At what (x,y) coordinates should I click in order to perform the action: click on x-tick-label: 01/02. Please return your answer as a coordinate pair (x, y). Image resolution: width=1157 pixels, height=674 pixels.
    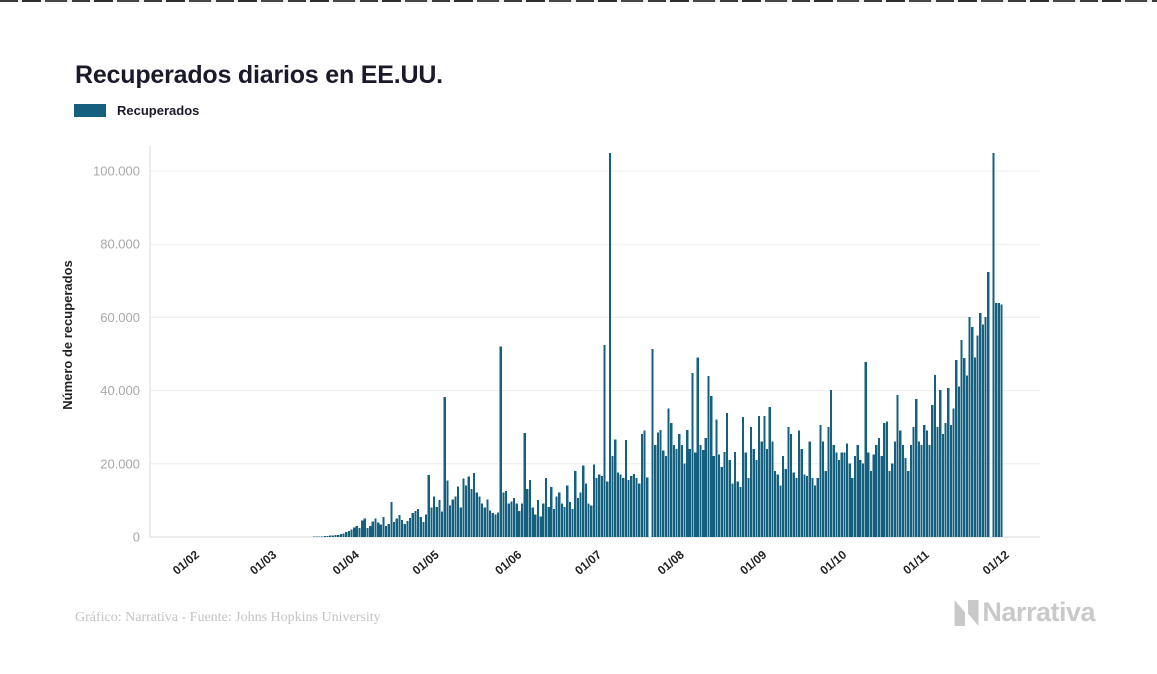
    Looking at the image, I should click on (186, 562).